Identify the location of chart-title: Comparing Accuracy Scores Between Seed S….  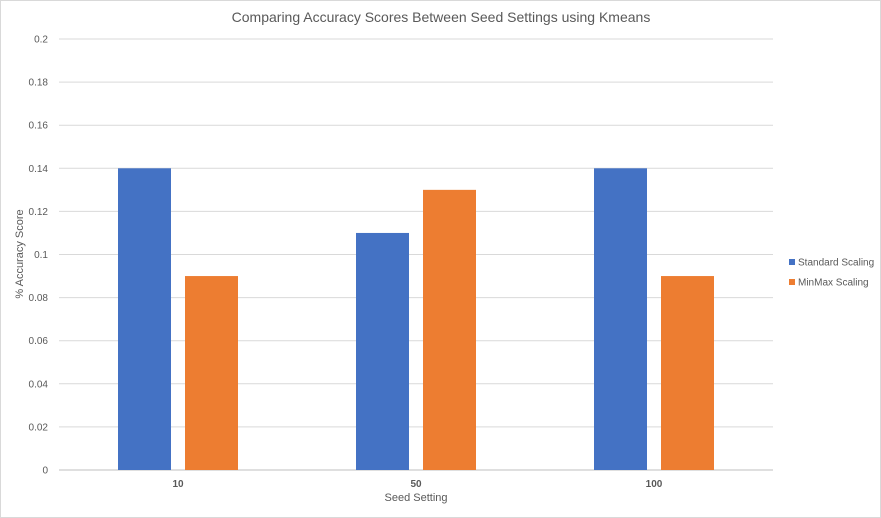
(441, 17).